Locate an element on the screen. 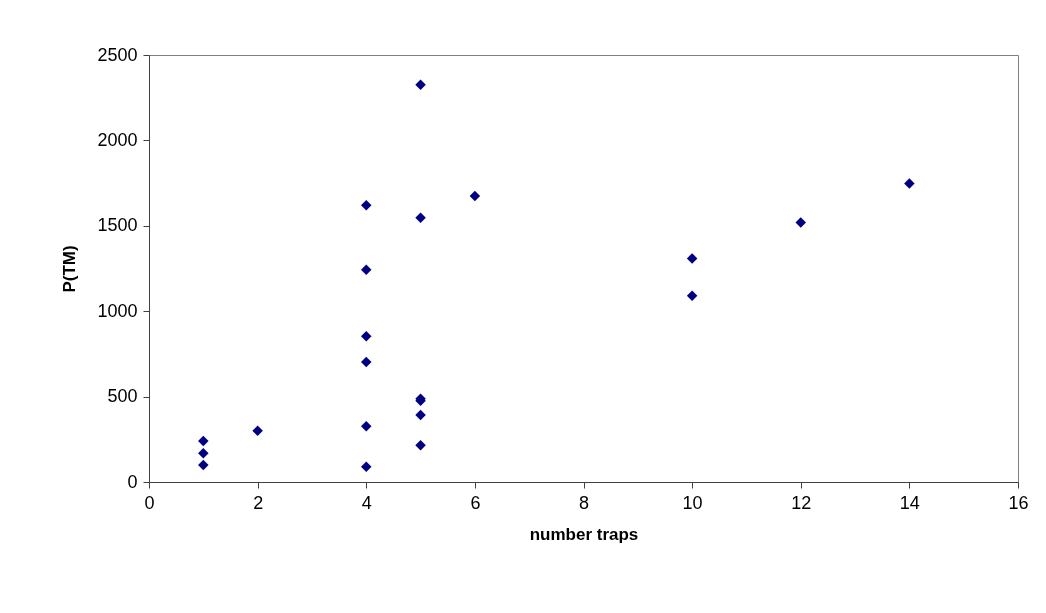 Image resolution: width=1046 pixels, height=613 pixels. x-tick-label: 12 is located at coordinates (801, 502).